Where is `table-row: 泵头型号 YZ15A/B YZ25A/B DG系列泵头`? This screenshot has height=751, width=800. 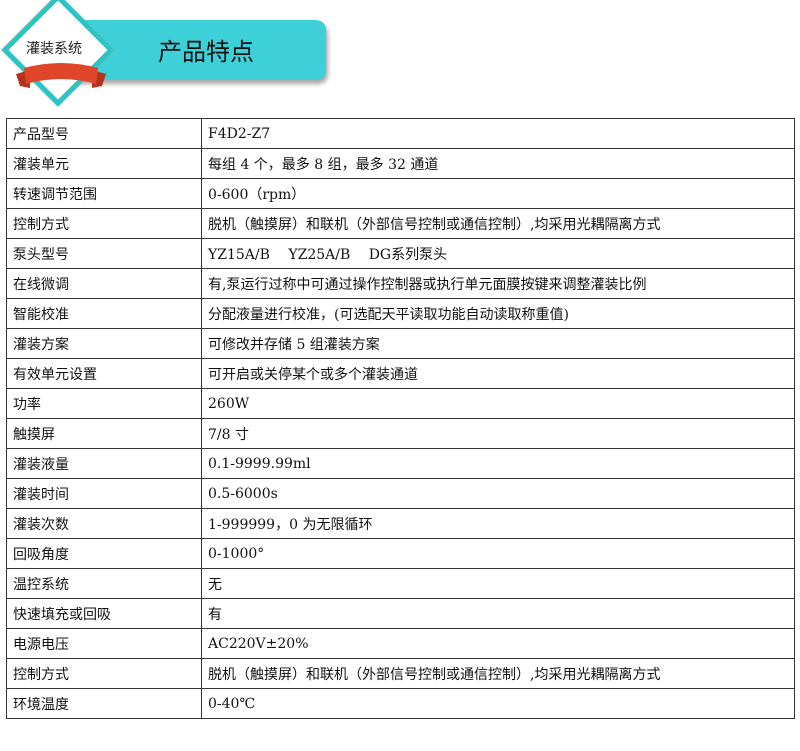 table-row: 泵头型号 YZ15A/B YZ25A/B DG系列泵头 is located at coordinates (400, 253).